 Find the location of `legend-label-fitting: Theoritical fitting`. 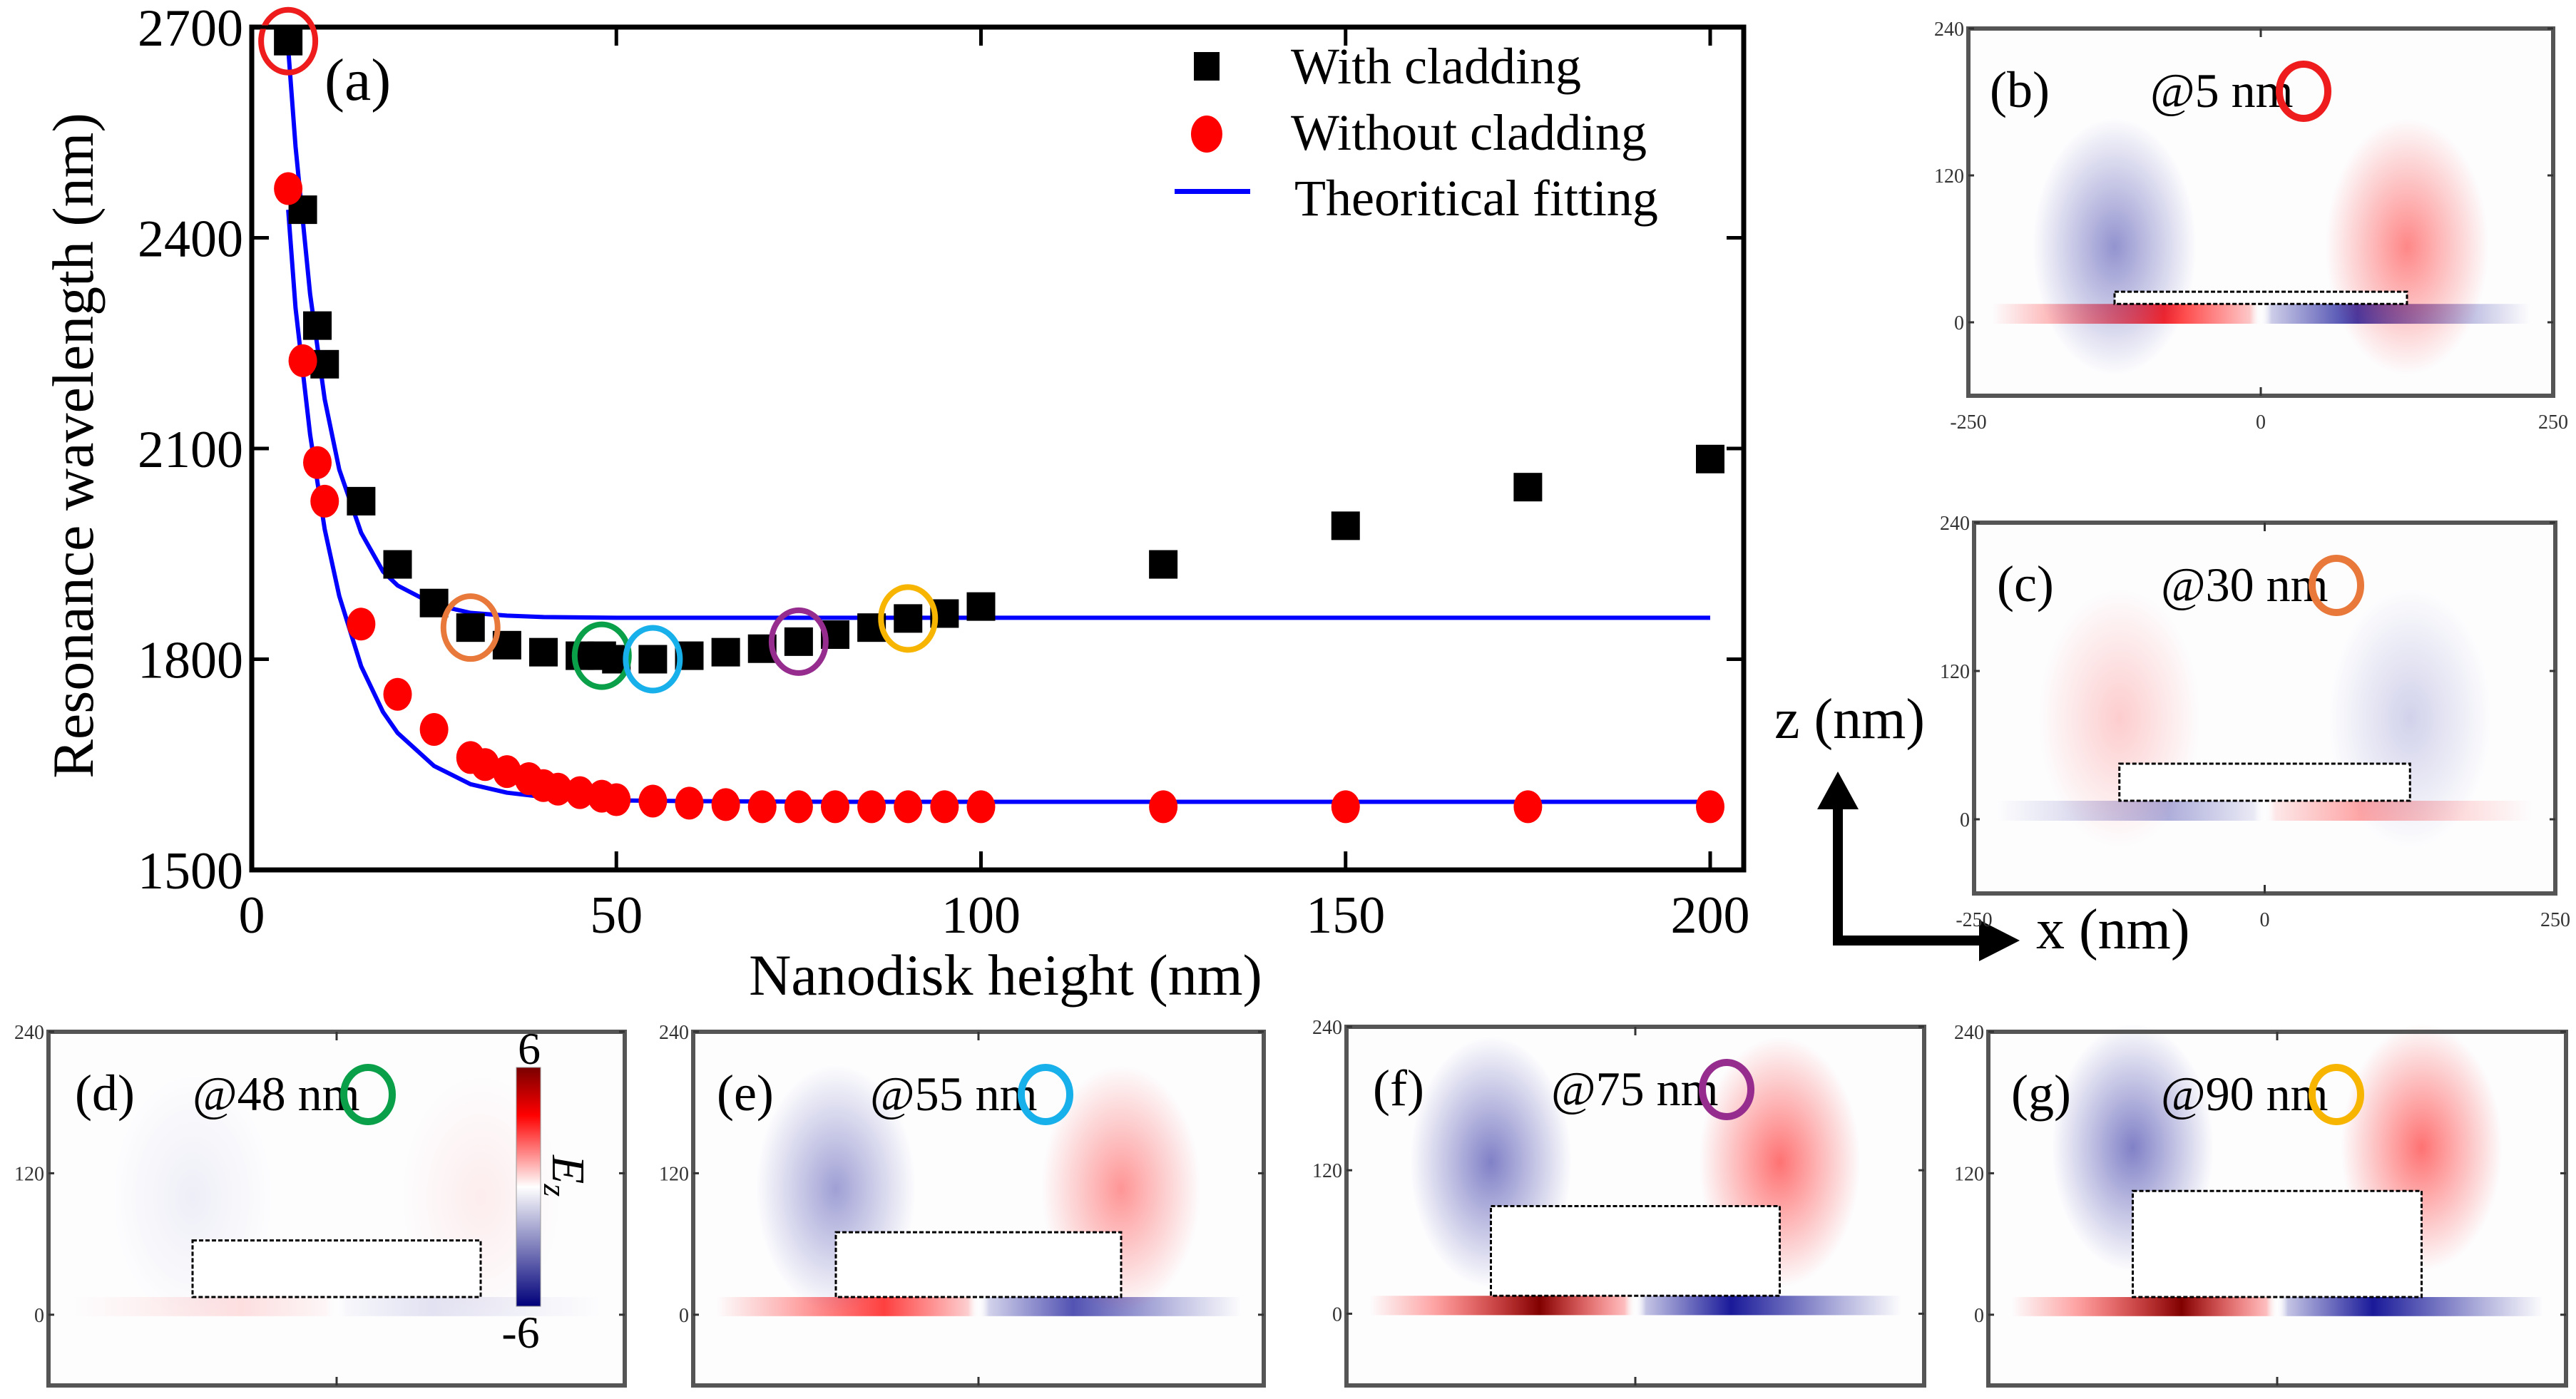

legend-label-fitting: Theoritical fitting is located at coordinates (1476, 199).